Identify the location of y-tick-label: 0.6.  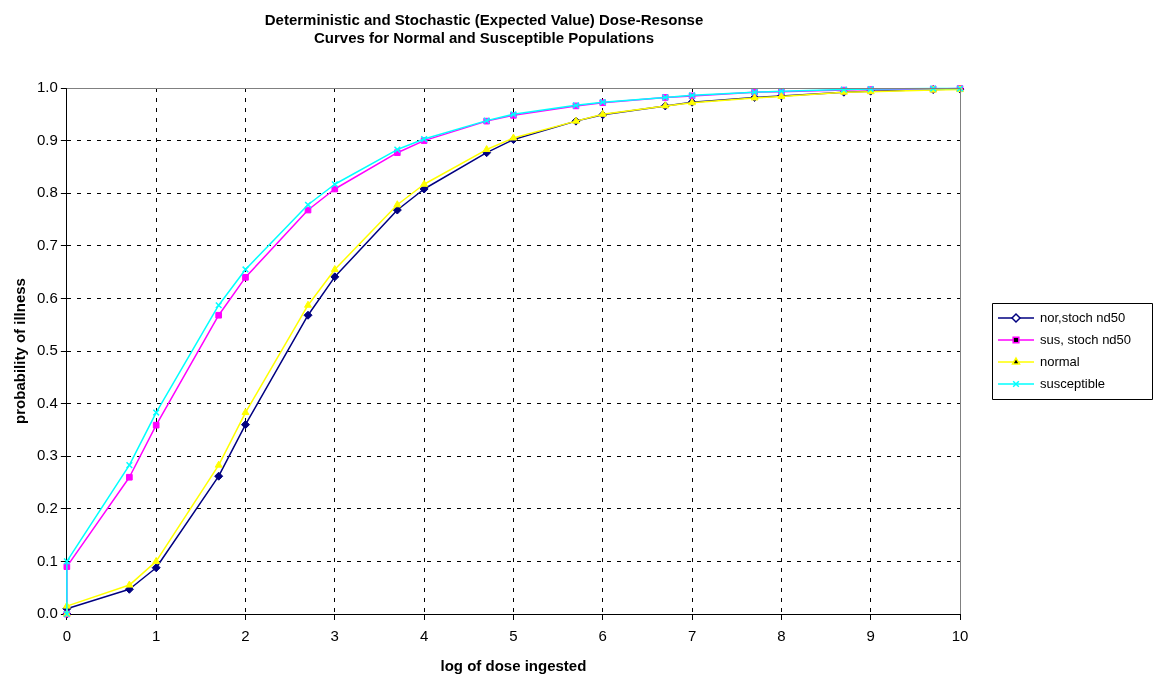
(47, 297).